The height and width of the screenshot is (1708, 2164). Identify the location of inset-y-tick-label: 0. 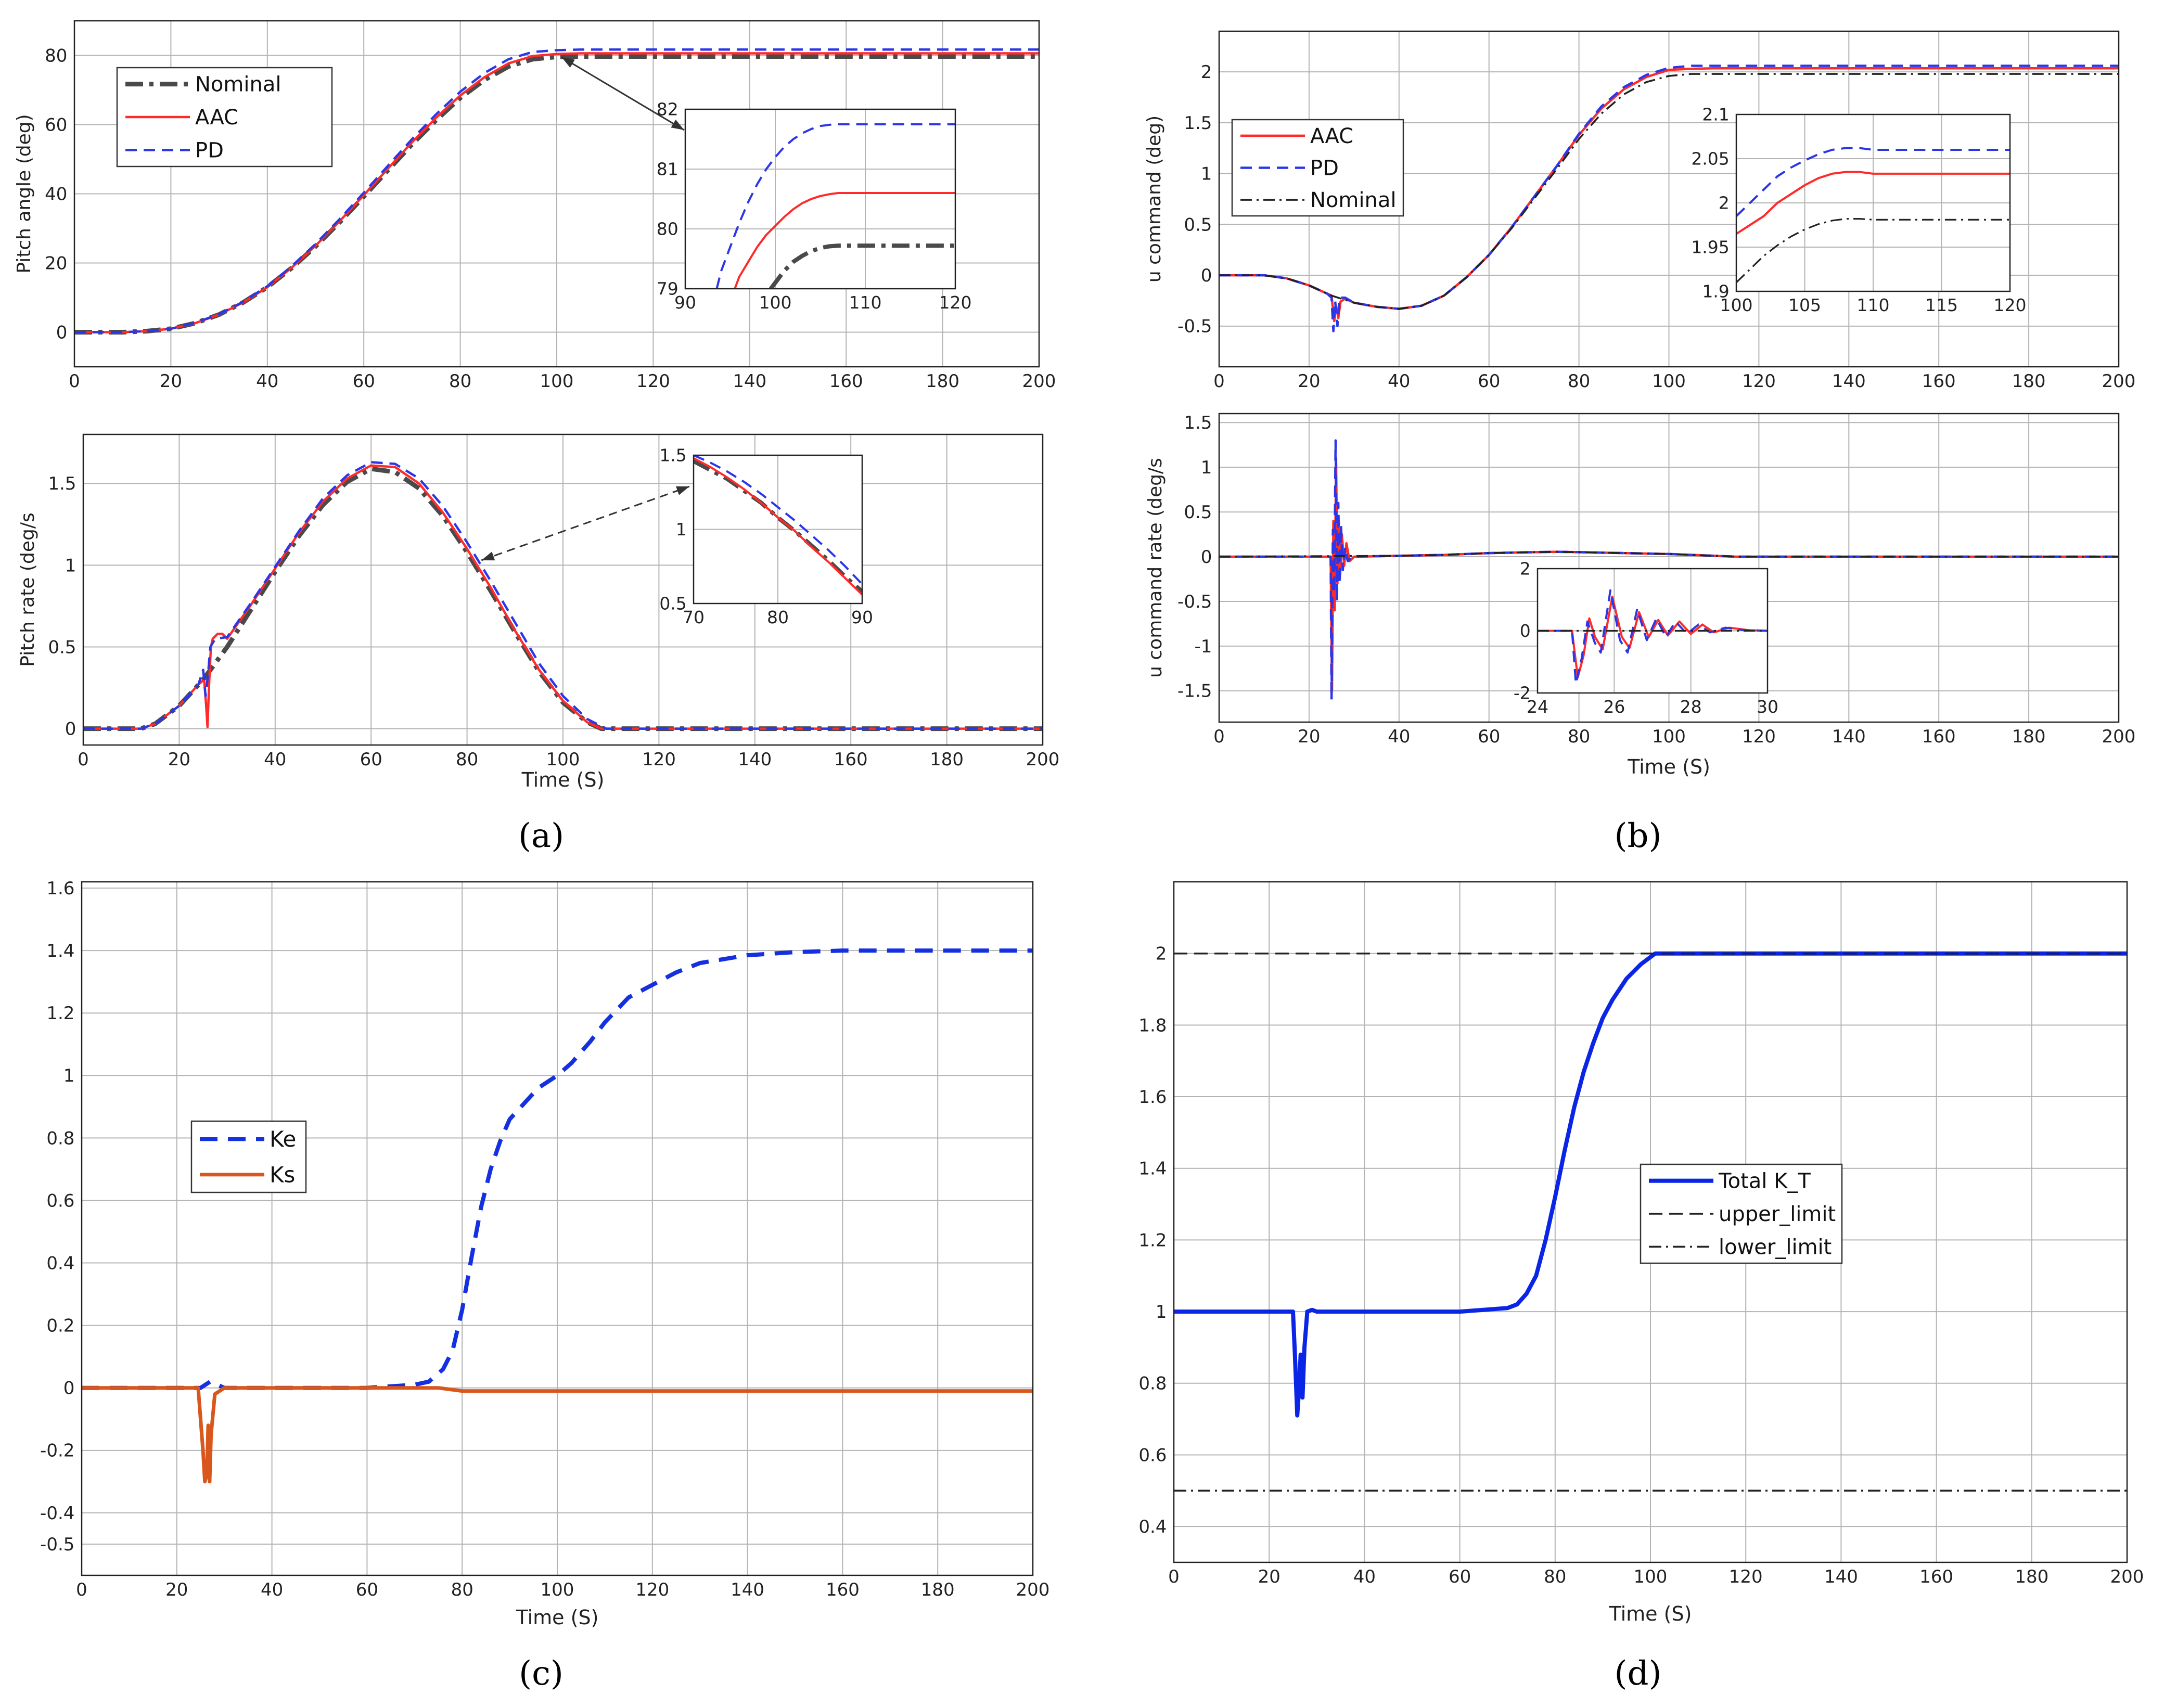
(1525, 631).